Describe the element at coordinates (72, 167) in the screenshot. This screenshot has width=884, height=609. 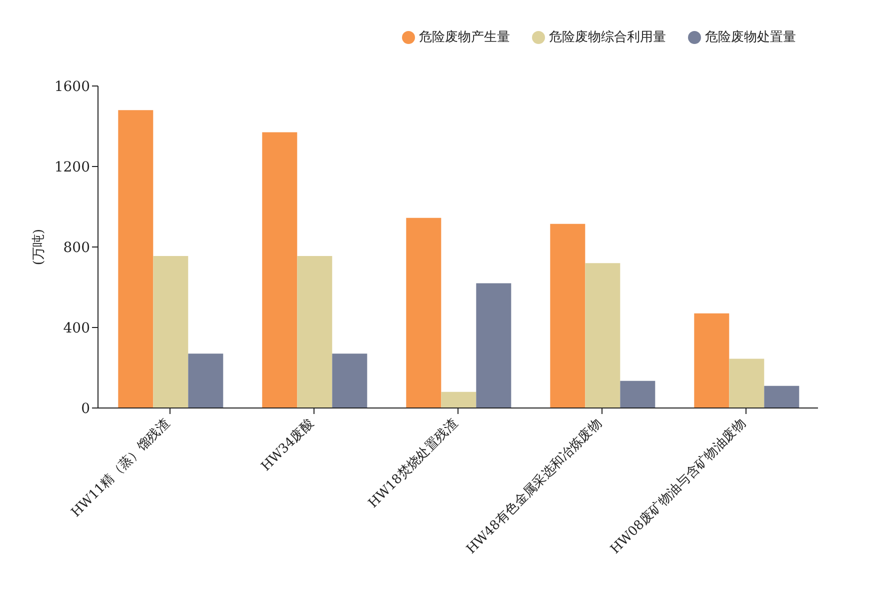
I see `y-tick-label: 1200` at that location.